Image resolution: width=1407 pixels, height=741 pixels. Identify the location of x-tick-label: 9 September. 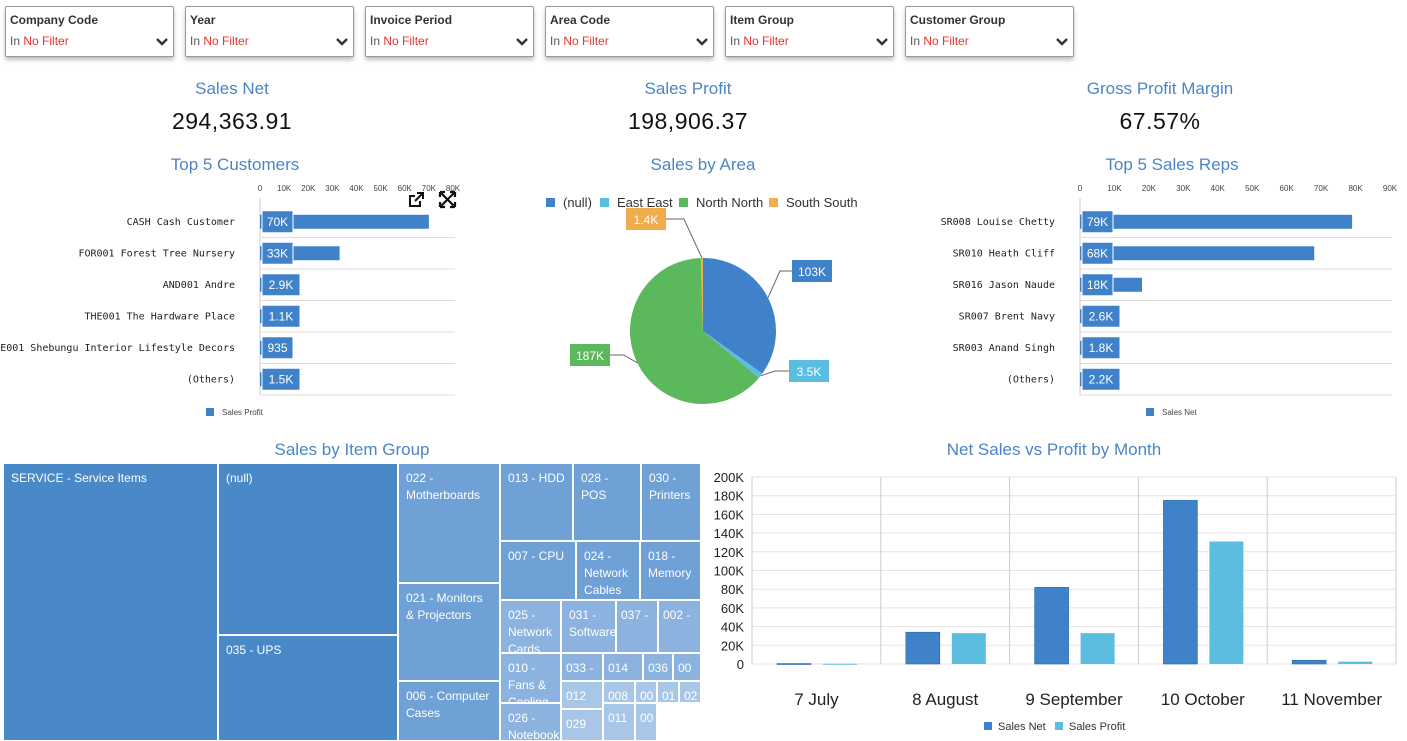
(1074, 699).